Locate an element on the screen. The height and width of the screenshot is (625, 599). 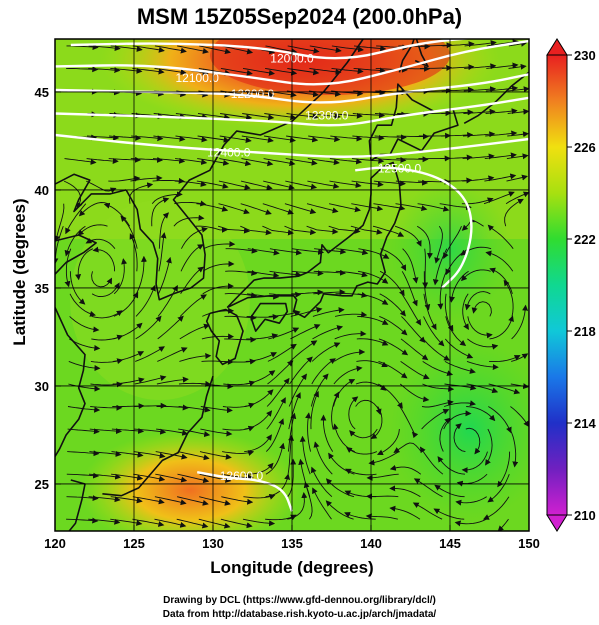
x-tick-label: 140 is located at coordinates (371, 543).